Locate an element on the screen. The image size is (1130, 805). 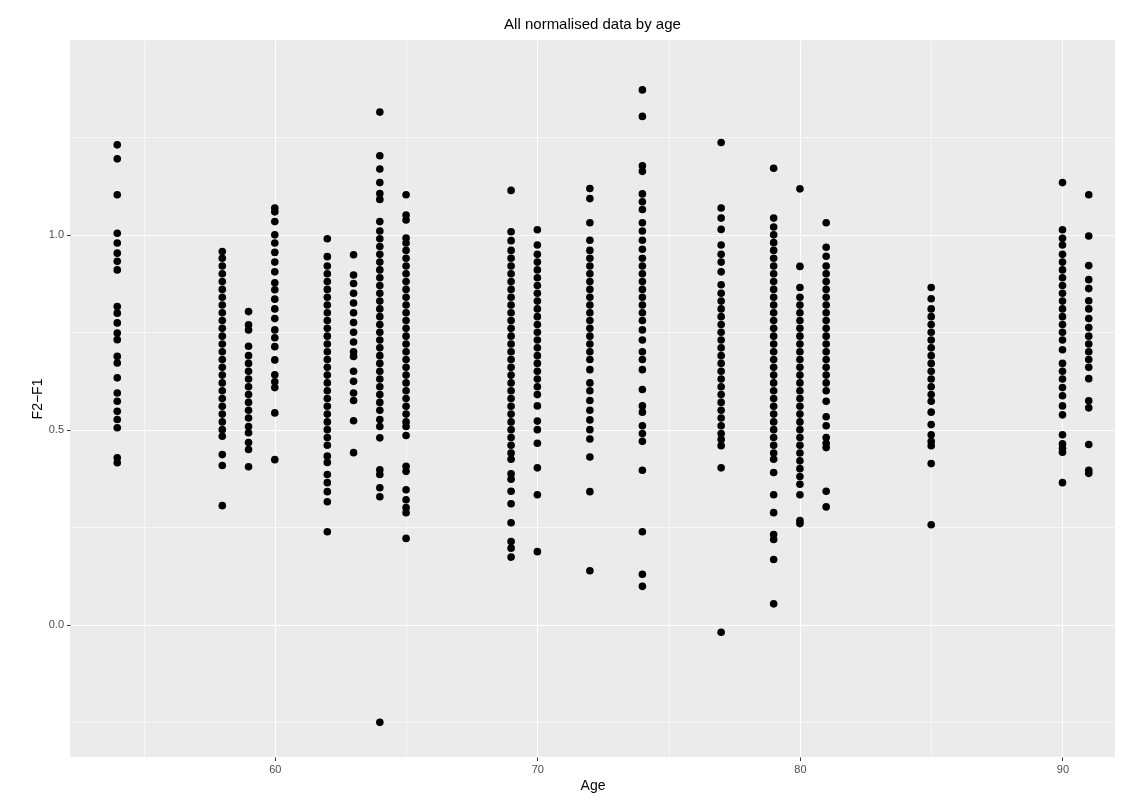
y-tick-label: 0.5 is located at coordinates (56, 429).